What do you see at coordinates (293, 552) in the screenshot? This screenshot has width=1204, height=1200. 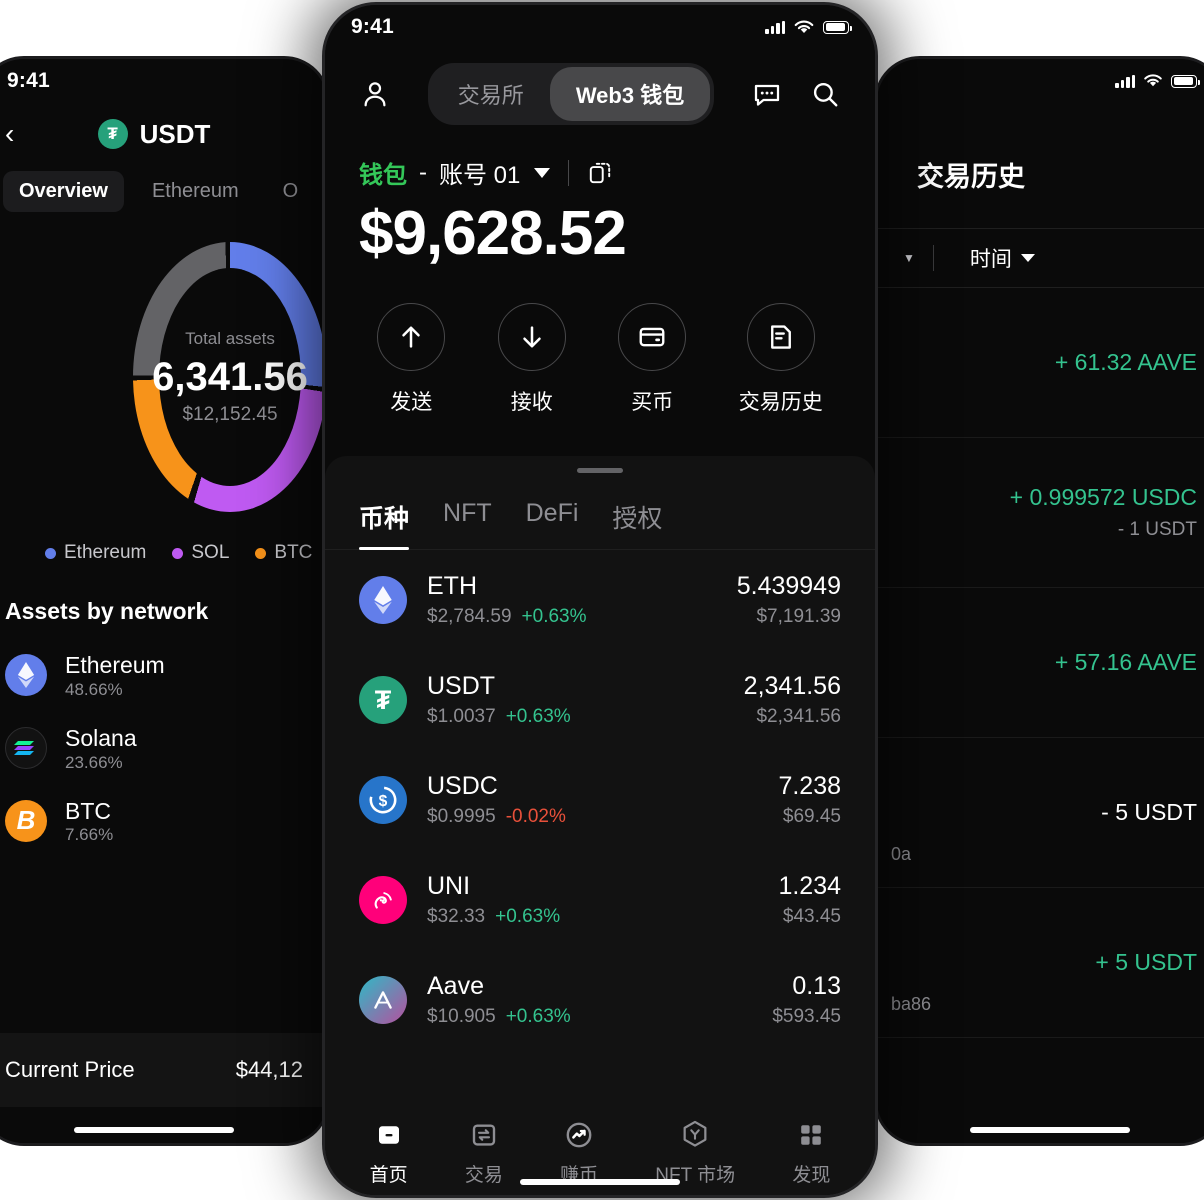 I see `legend-label-btc: BTC` at bounding box center [293, 552].